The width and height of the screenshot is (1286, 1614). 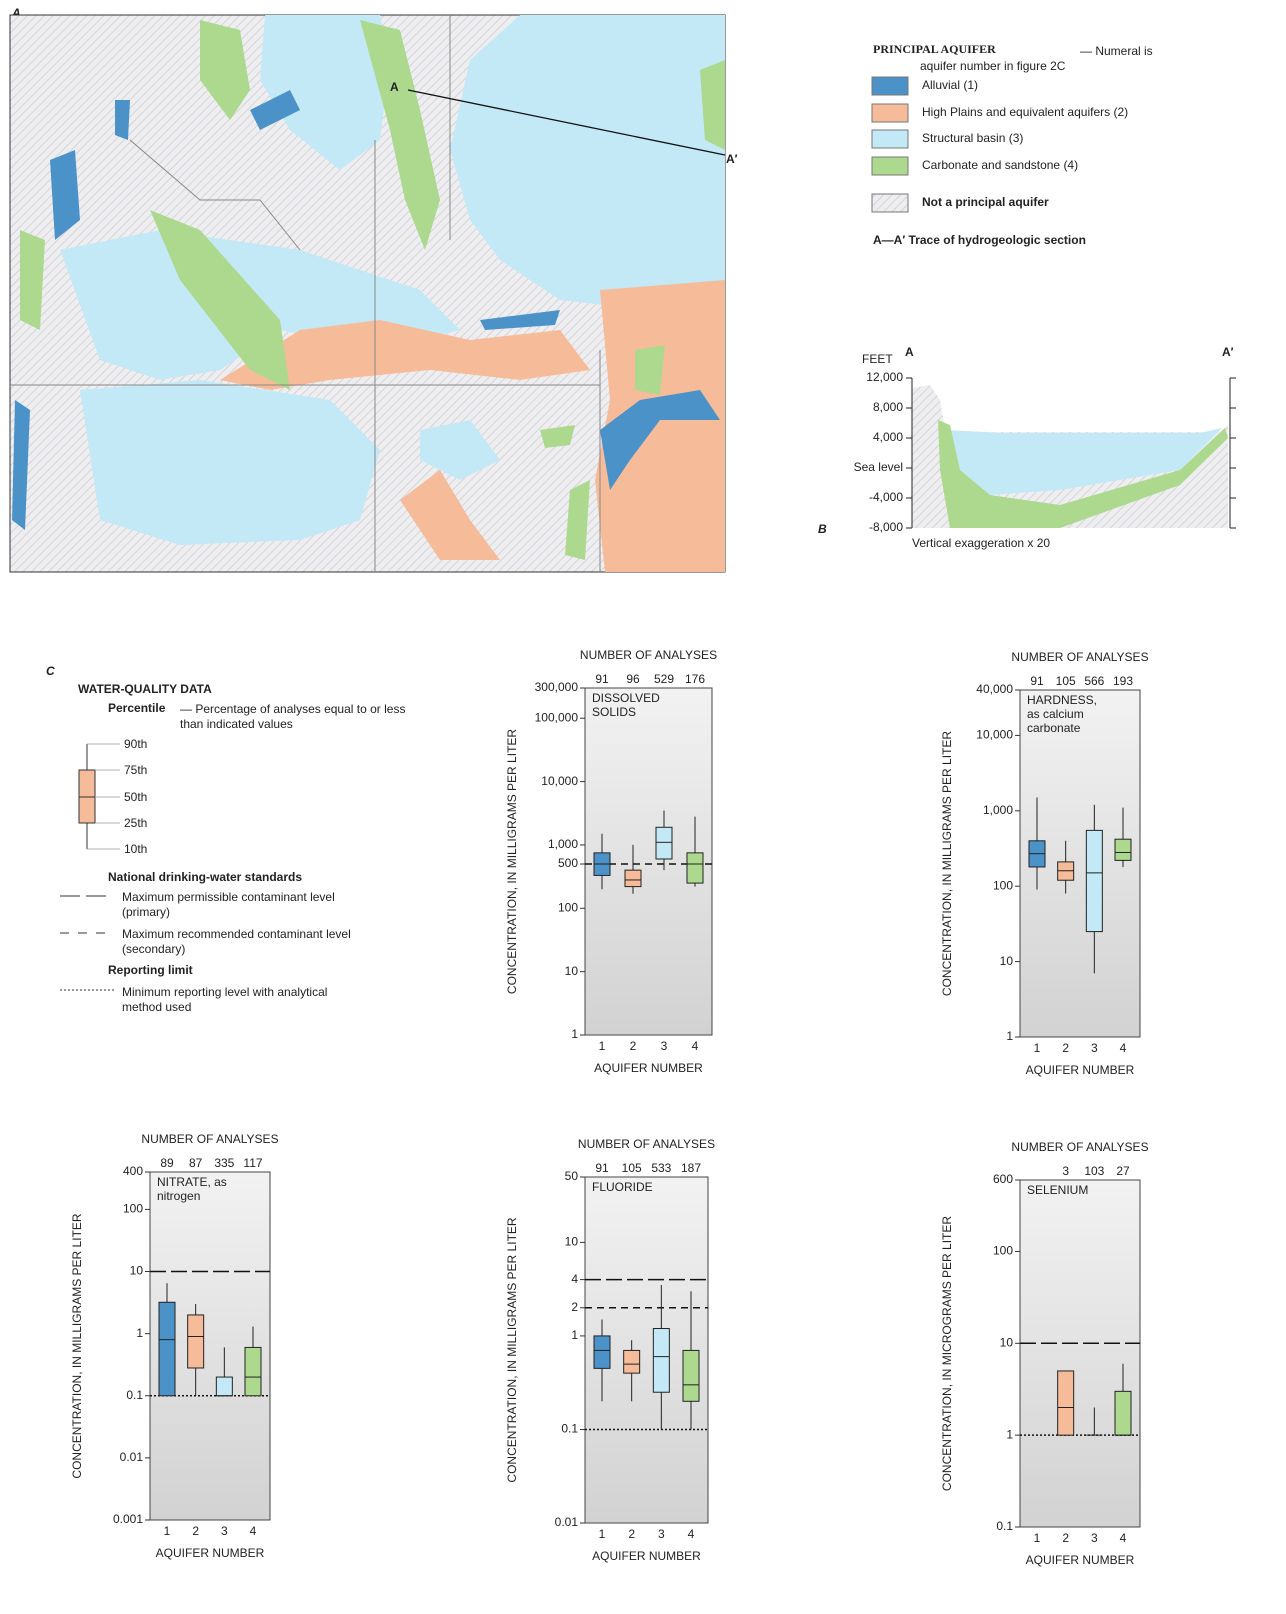 What do you see at coordinates (224, 1163) in the screenshot?
I see `count-label: 335` at bounding box center [224, 1163].